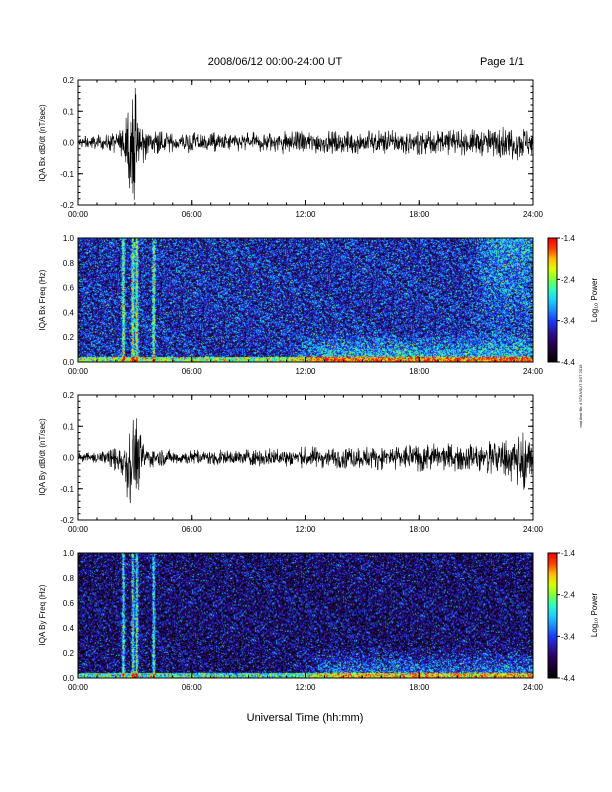 This screenshot has width=612, height=792. Describe the element at coordinates (275, 62) in the screenshot. I see `page-title: 2008/06/12 00:00-24:00 UT` at that location.